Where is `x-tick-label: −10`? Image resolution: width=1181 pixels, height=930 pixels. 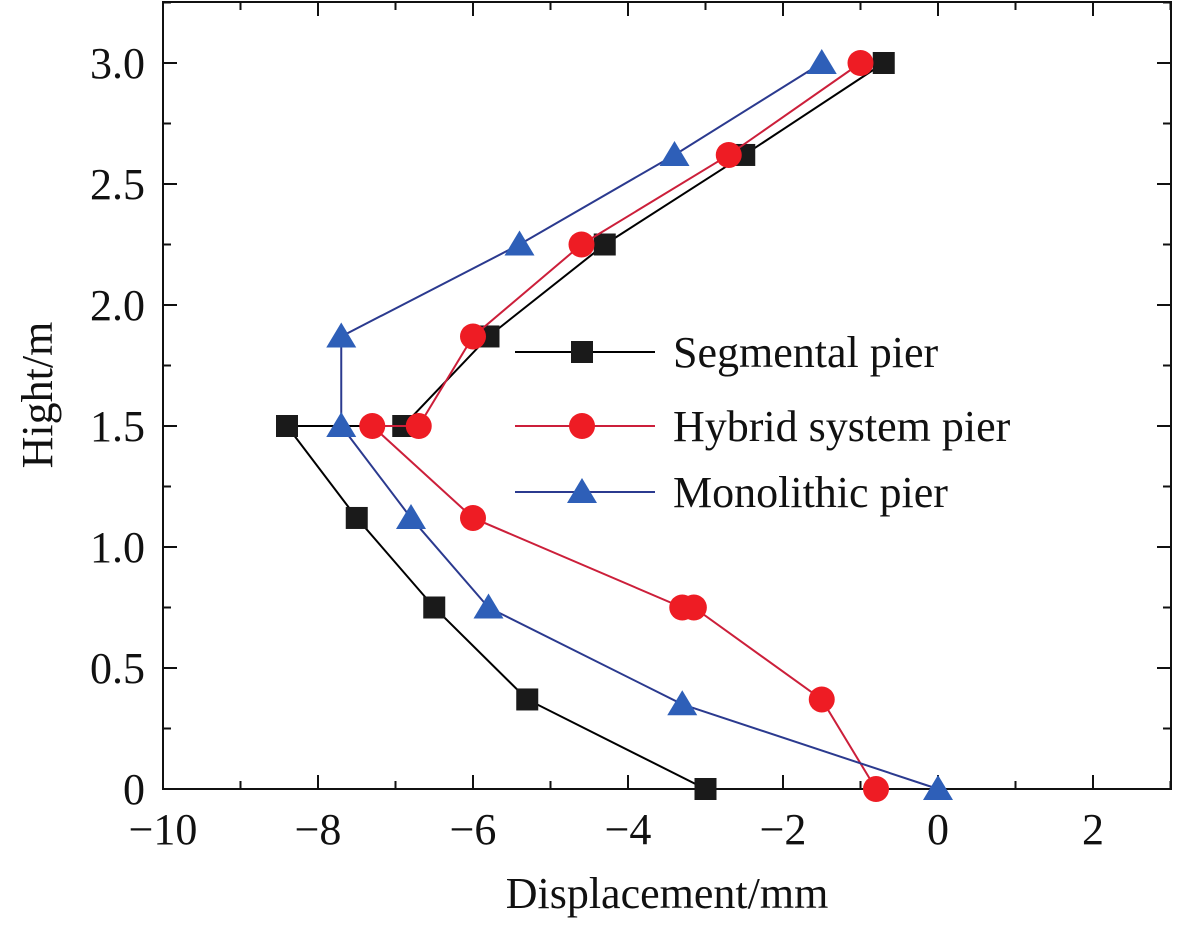 x-tick-label: −10 is located at coordinates (163, 829).